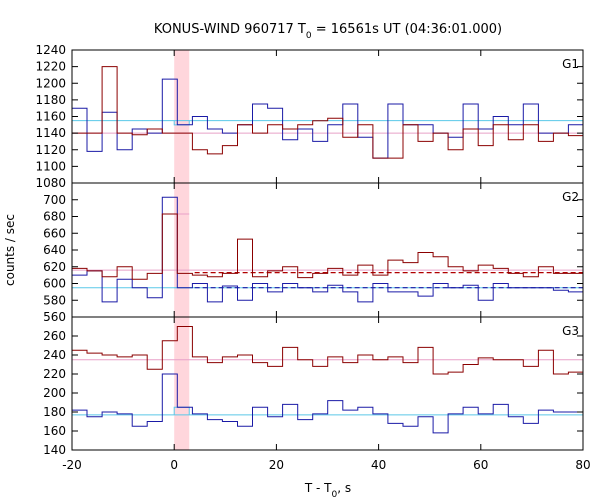  What do you see at coordinates (50, 83) in the screenshot?
I see `y-tick-label: 1200` at bounding box center [50, 83].